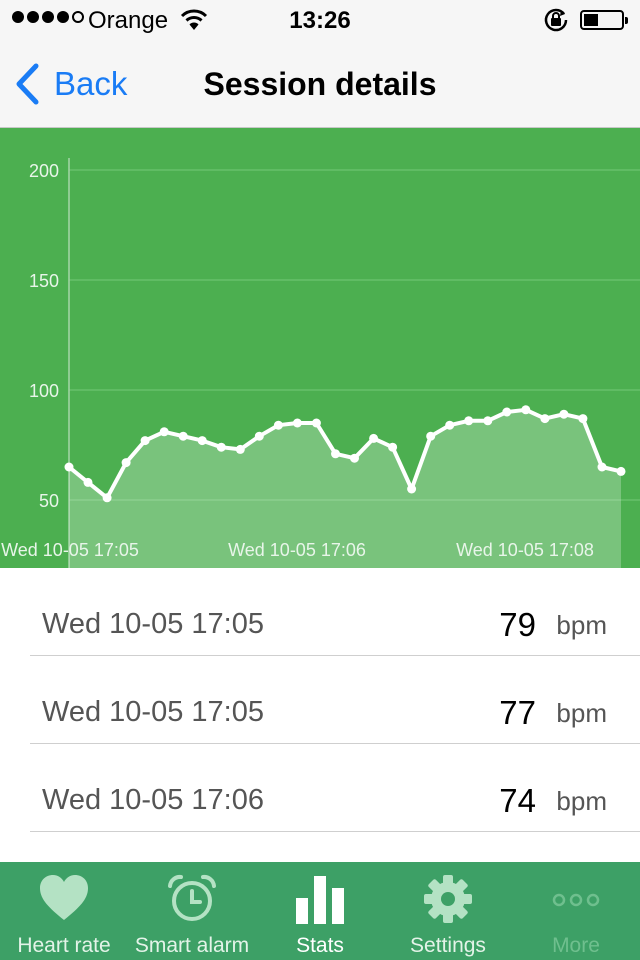  Describe the element at coordinates (576, 900) in the screenshot. I see `more-dots-icon` at that location.